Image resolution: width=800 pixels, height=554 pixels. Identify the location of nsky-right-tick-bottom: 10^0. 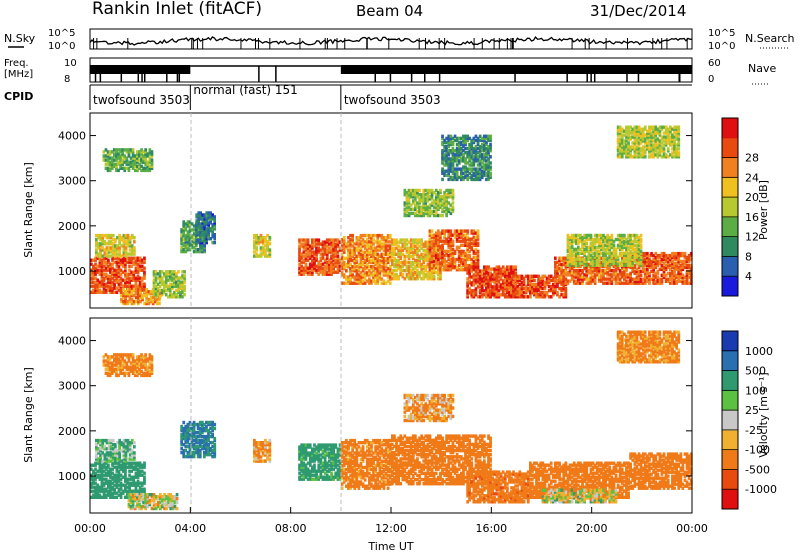
(721, 46).